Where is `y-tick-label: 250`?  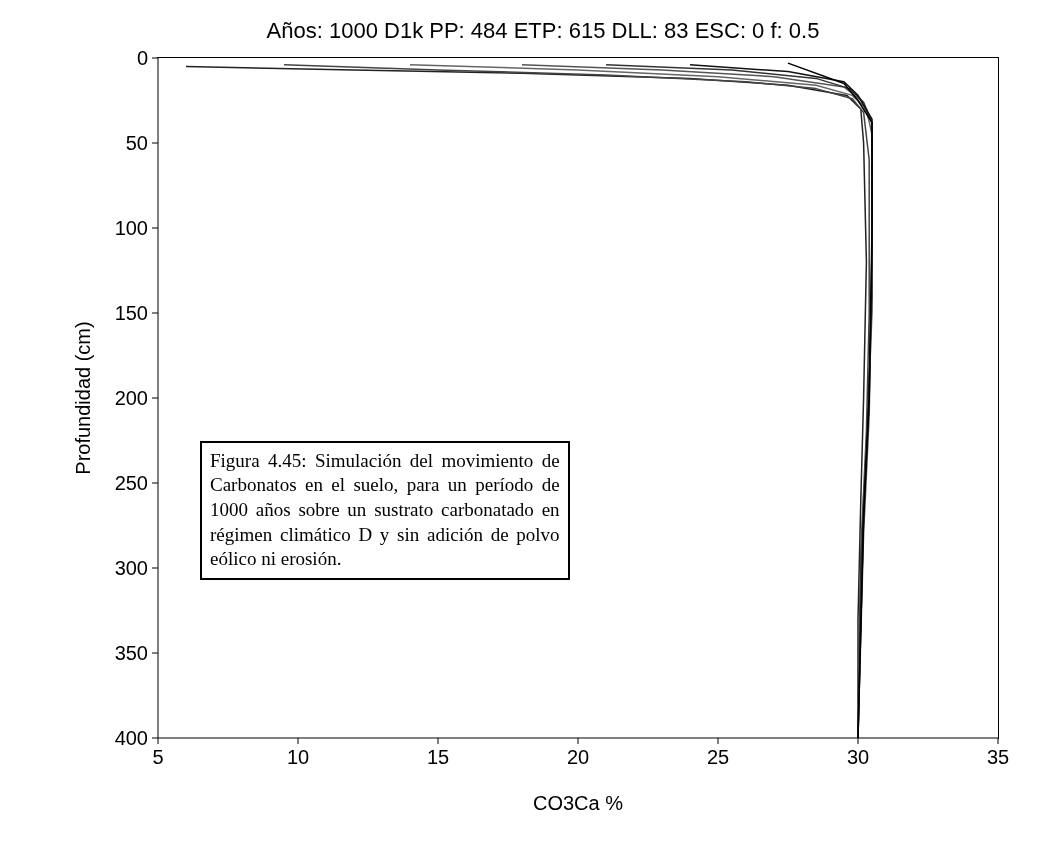
y-tick-label: 250 is located at coordinates (131, 483).